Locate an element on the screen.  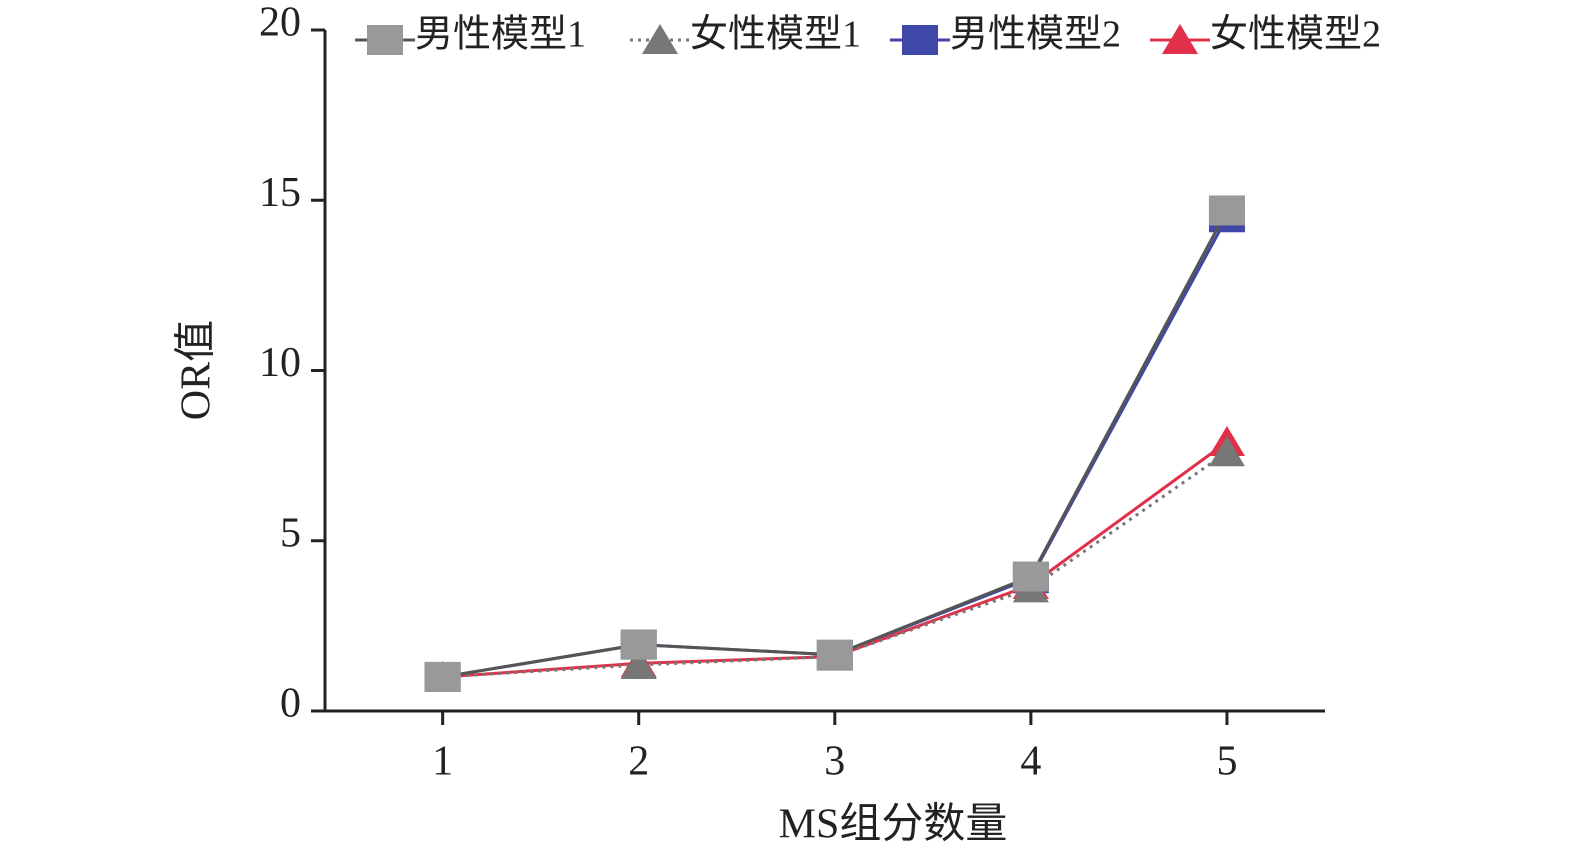
y-tick-label: 20 is located at coordinates (280, 23).